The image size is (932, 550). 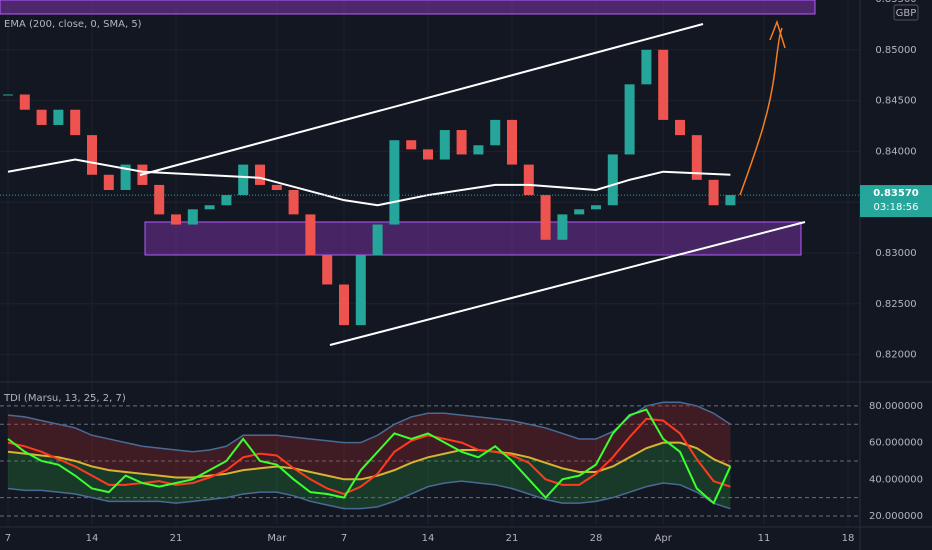 I want to click on y-tick-label: 0.82500, so click(x=895, y=304).